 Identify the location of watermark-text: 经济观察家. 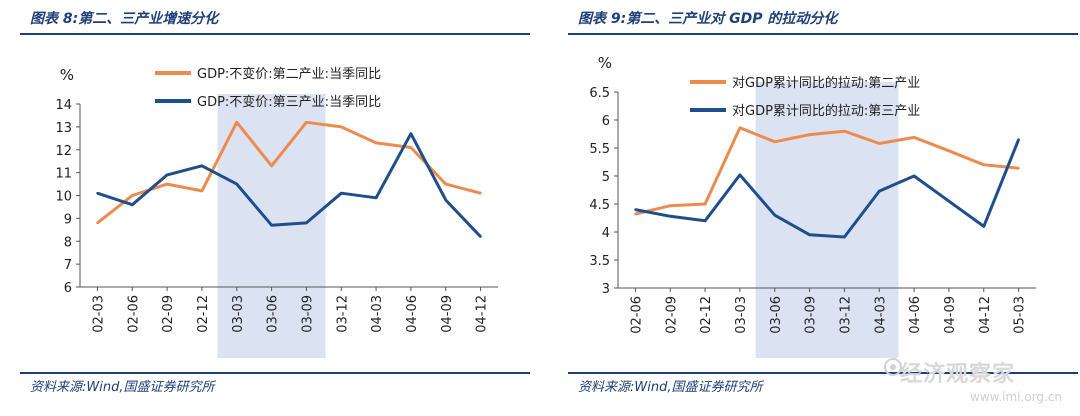
(958, 374).